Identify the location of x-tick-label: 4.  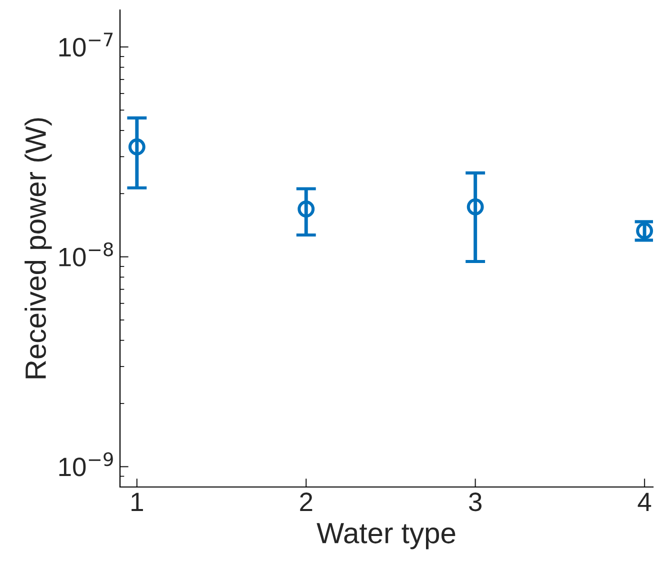
(645, 501).